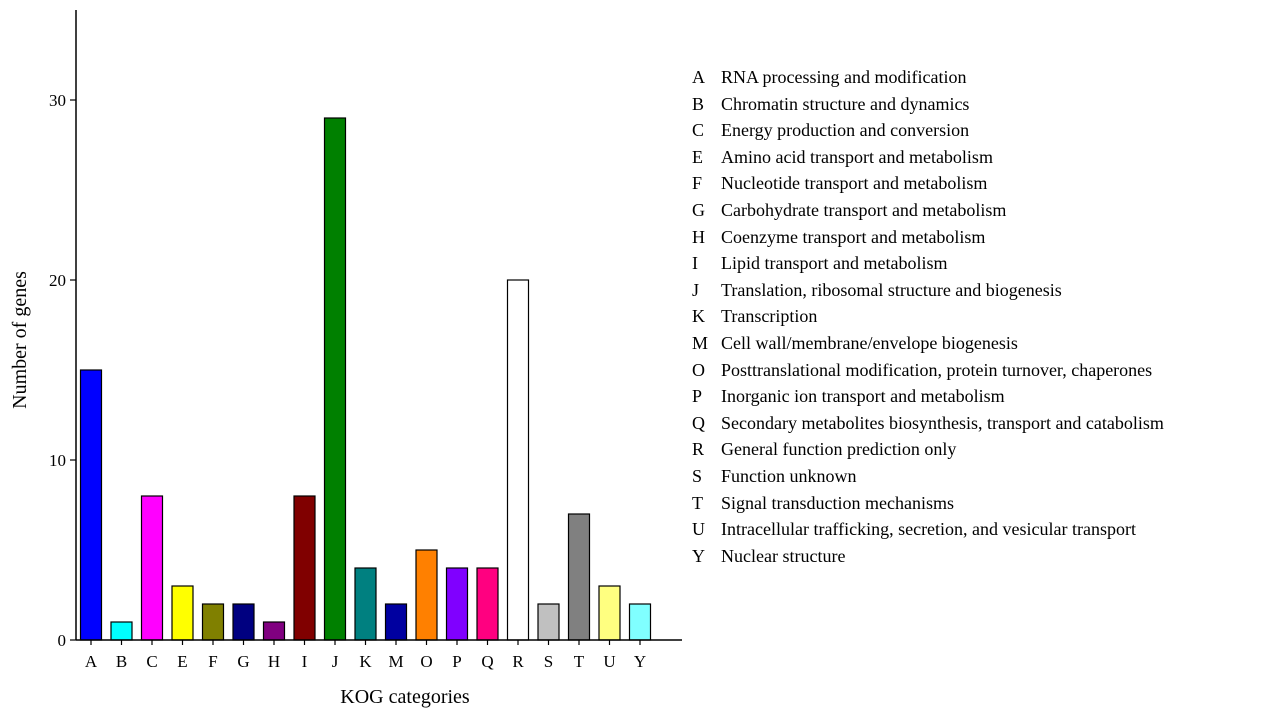 Image resolution: width=1263 pixels, height=711 pixels. I want to click on bar-S, so click(548, 622).